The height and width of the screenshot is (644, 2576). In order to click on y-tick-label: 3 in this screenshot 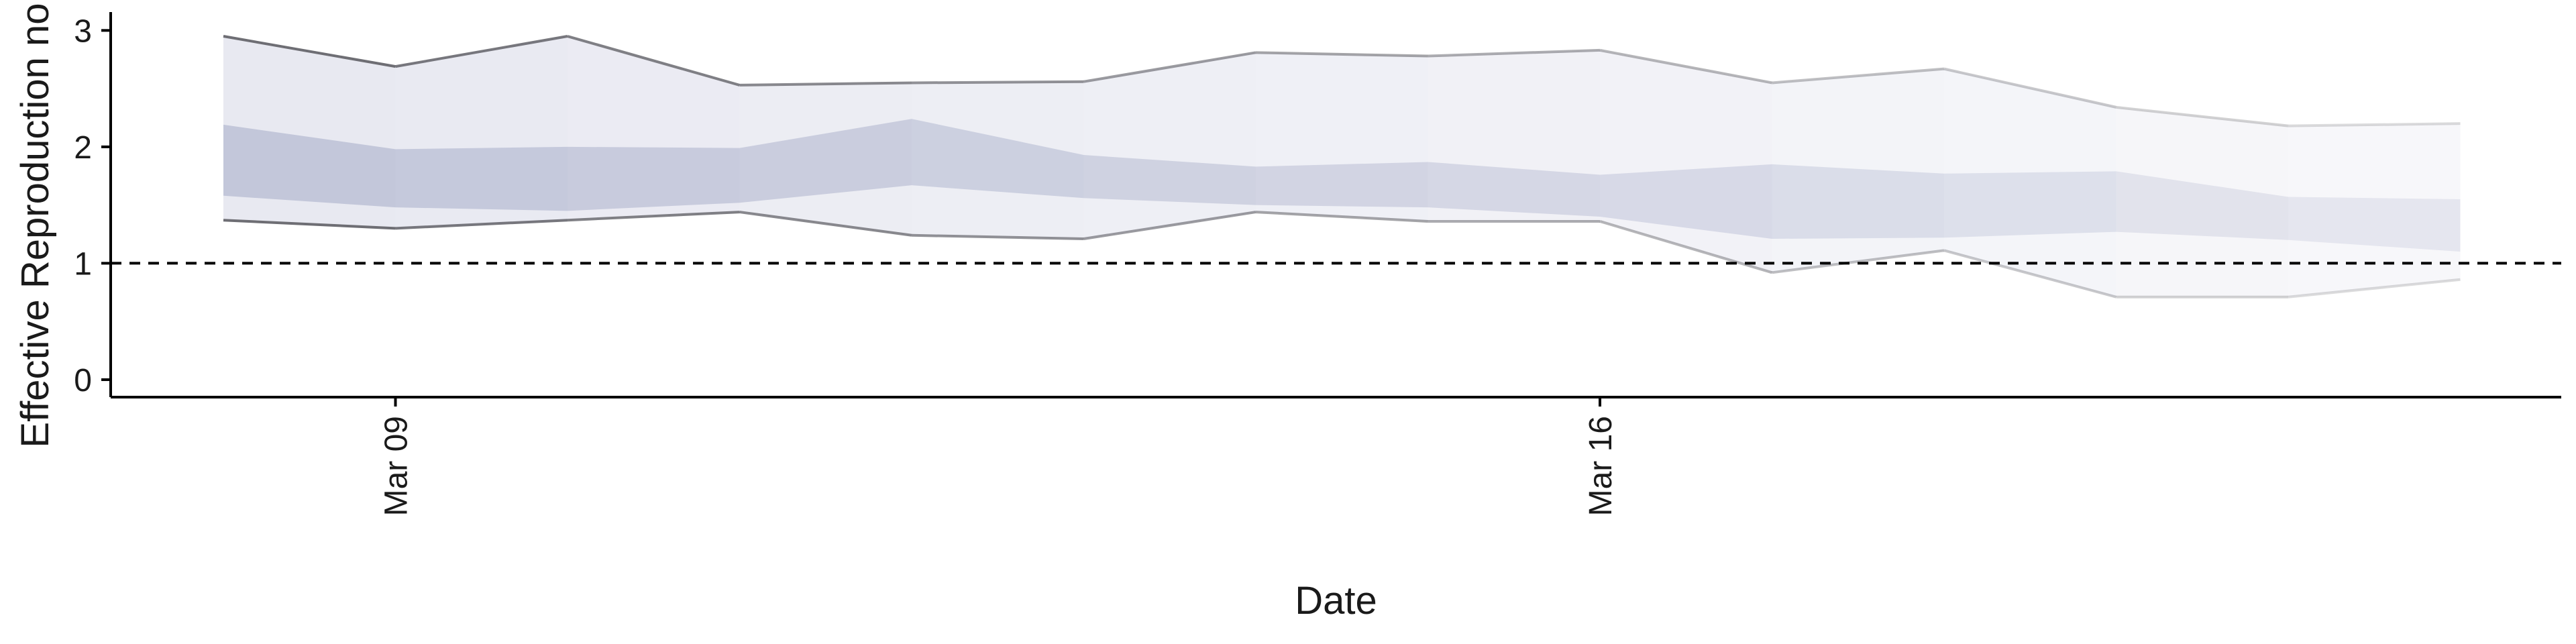, I will do `click(83, 31)`.